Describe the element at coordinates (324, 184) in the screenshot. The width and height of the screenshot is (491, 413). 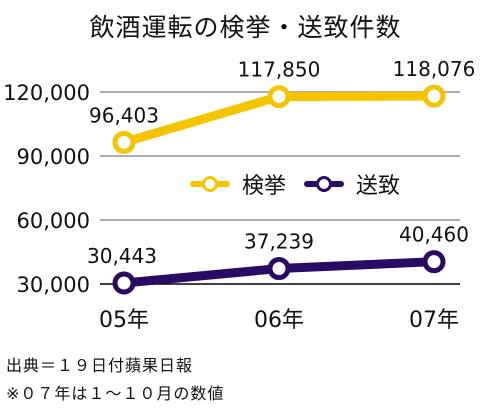
I see `legend-marker-souchi` at that location.